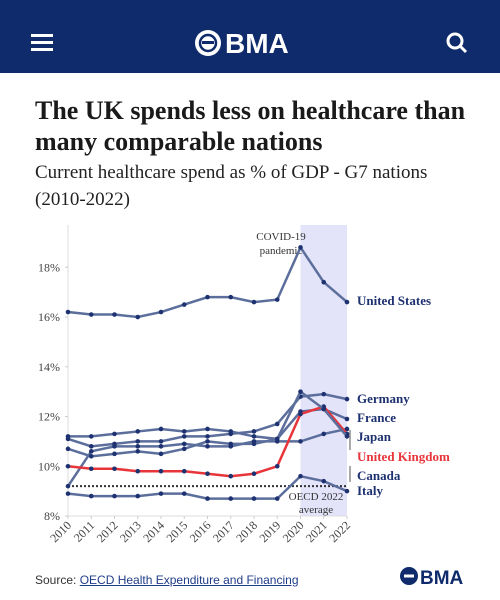 The width and height of the screenshot is (500, 600). Describe the element at coordinates (49, 417) in the screenshot. I see `y-tick-label: 12%` at that location.